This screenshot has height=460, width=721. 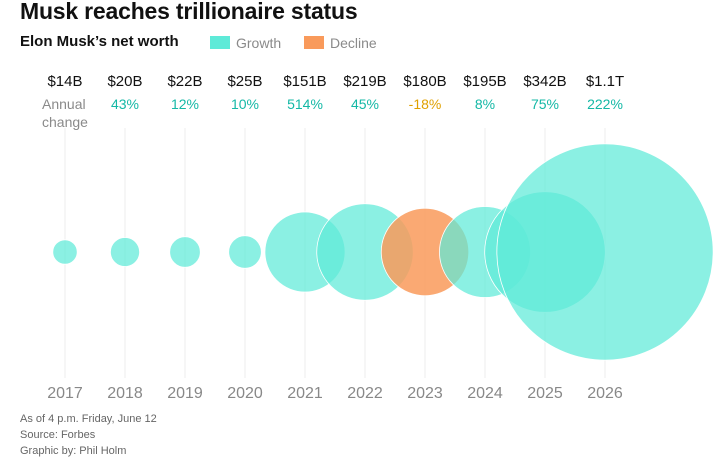 What do you see at coordinates (125, 252) in the screenshot?
I see `bubble-2018` at bounding box center [125, 252].